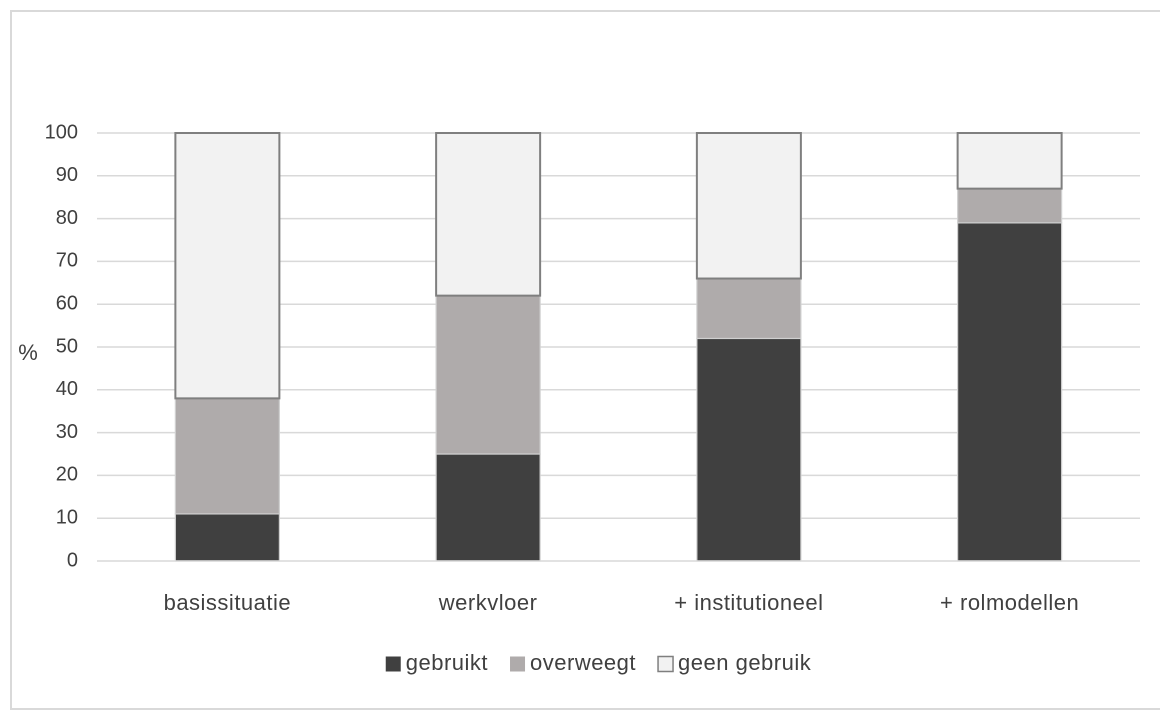 This screenshot has height=710, width=1160. I want to click on y-tick-label: 0, so click(72, 560).